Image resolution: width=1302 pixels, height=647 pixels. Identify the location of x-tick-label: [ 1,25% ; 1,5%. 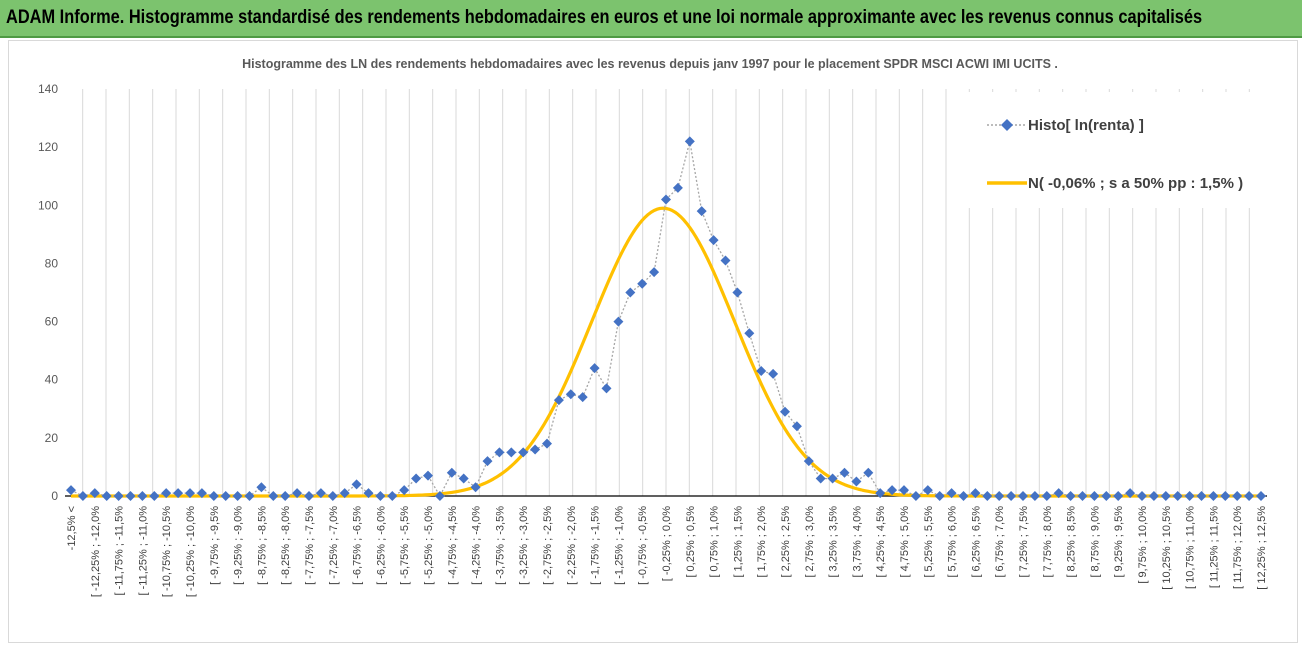
(738, 542).